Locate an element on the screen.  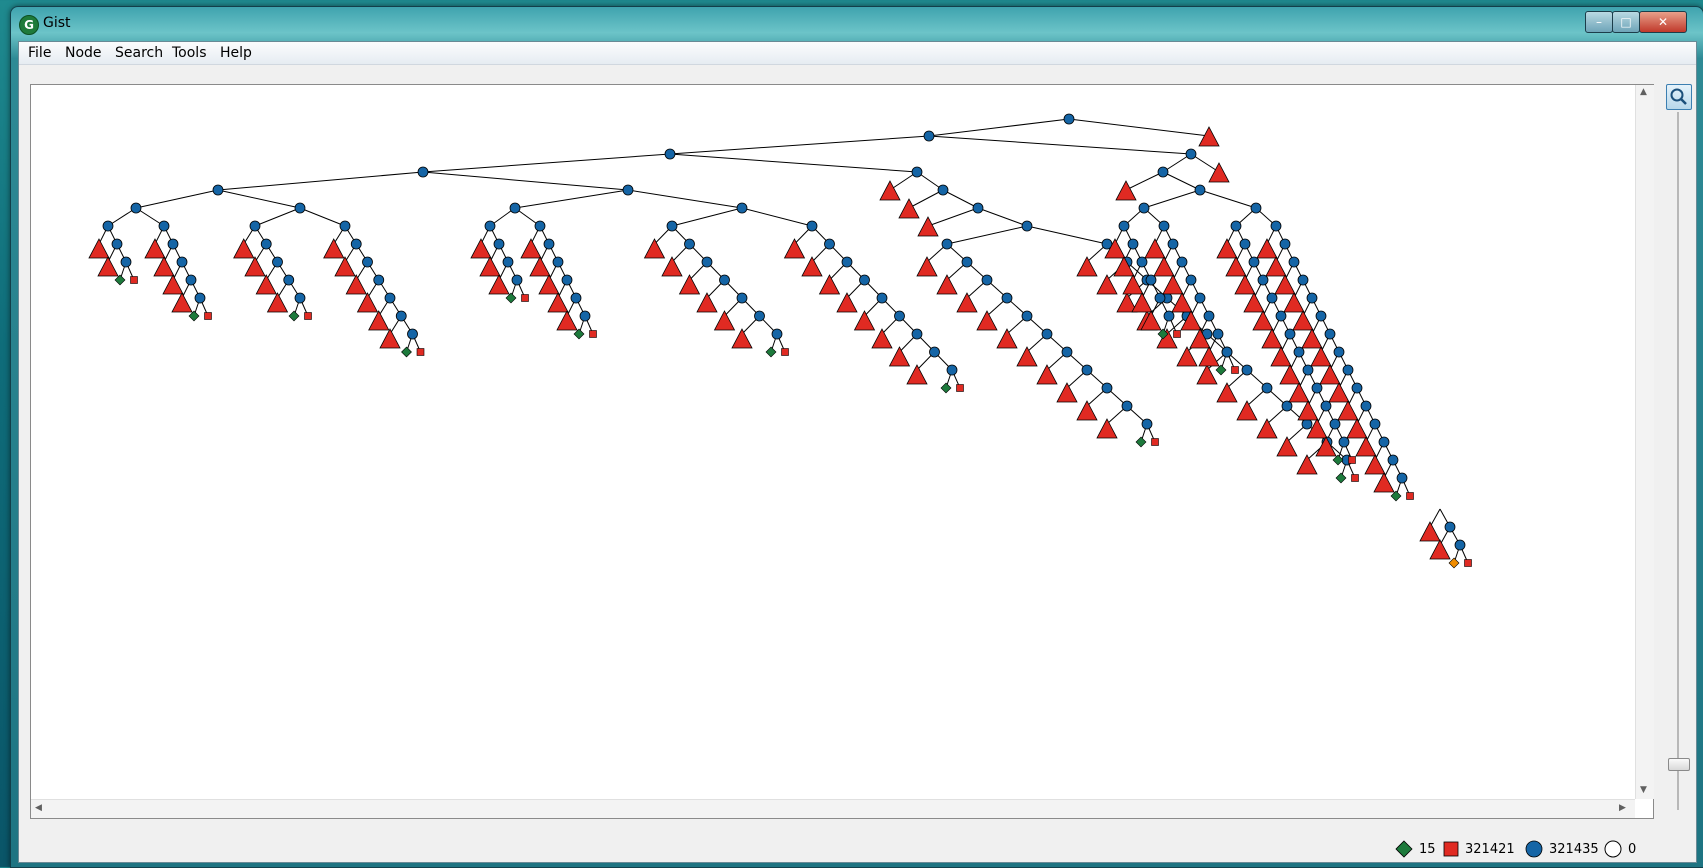
scroll-left-icon: ◀ is located at coordinates (38, 808).